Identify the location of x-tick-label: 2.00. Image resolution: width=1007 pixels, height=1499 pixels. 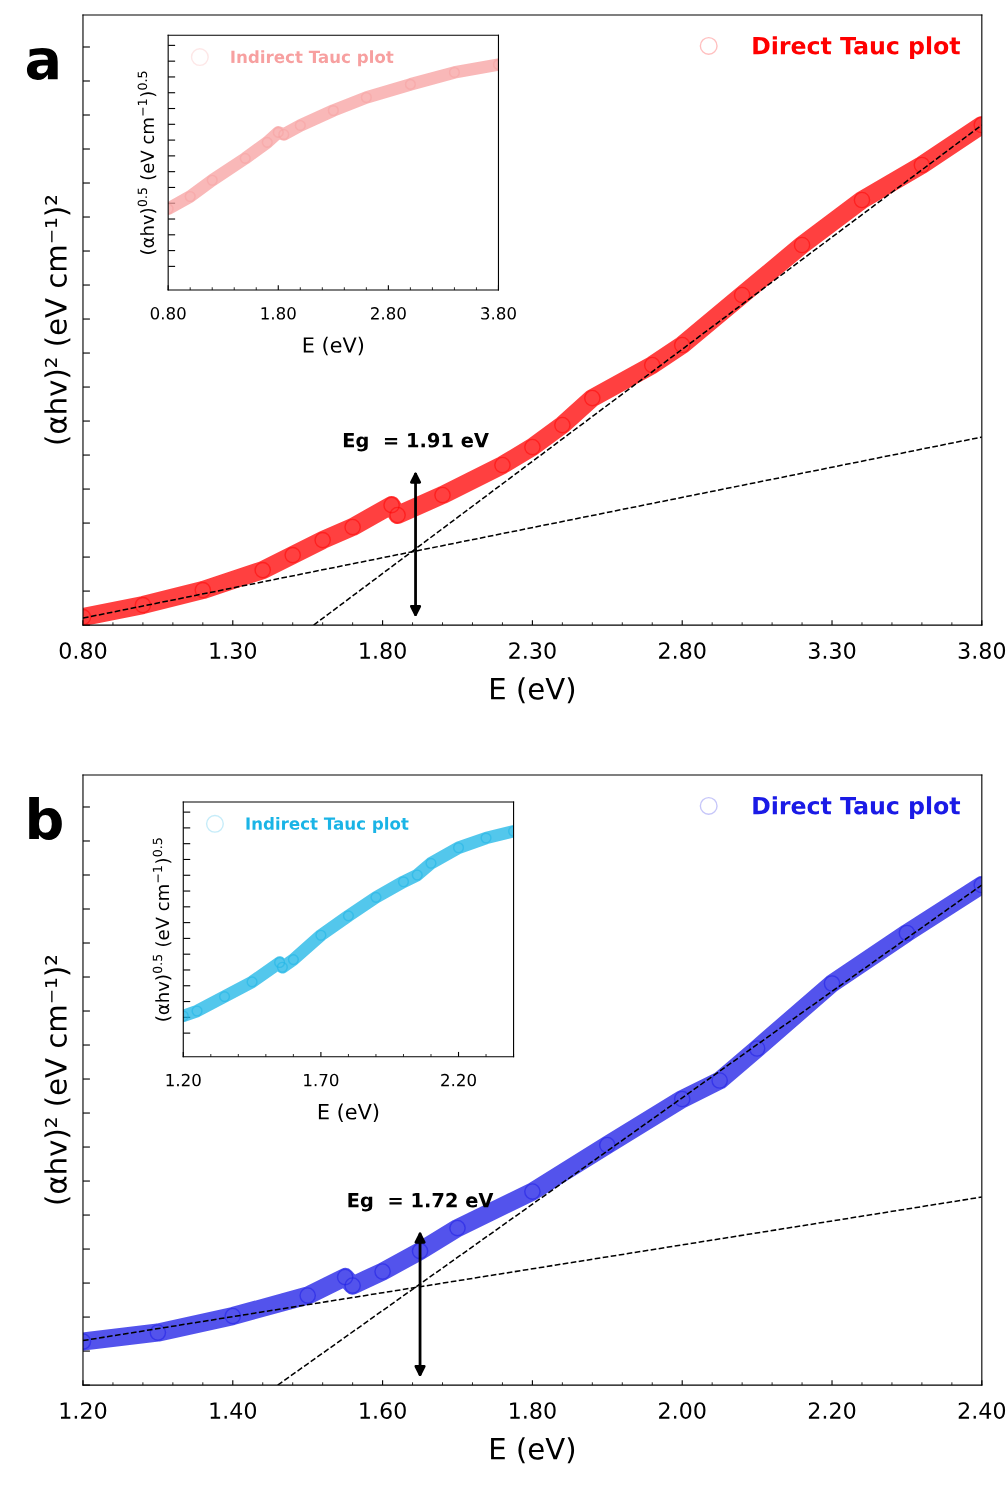
(682, 1410).